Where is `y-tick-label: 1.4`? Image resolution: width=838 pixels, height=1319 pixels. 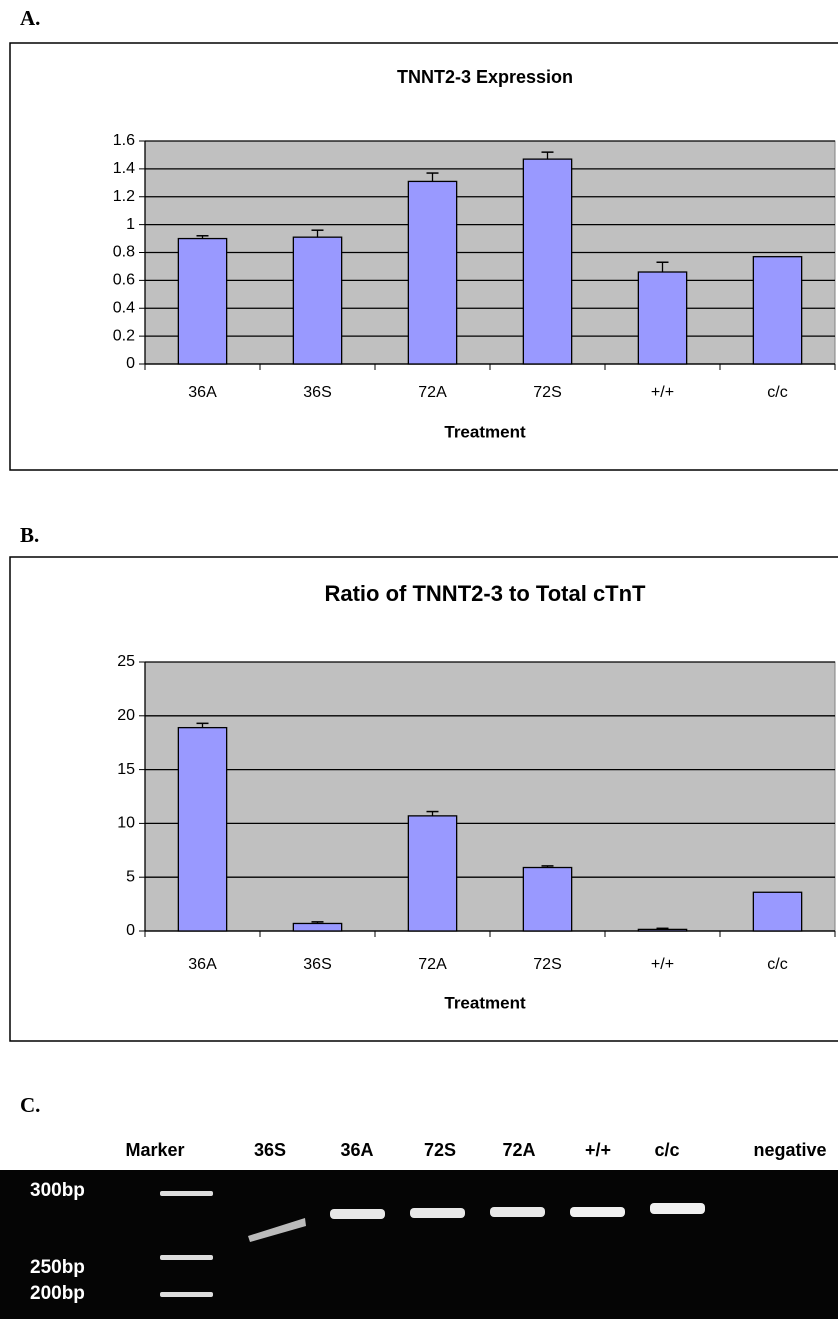 y-tick-label: 1.4 is located at coordinates (124, 168).